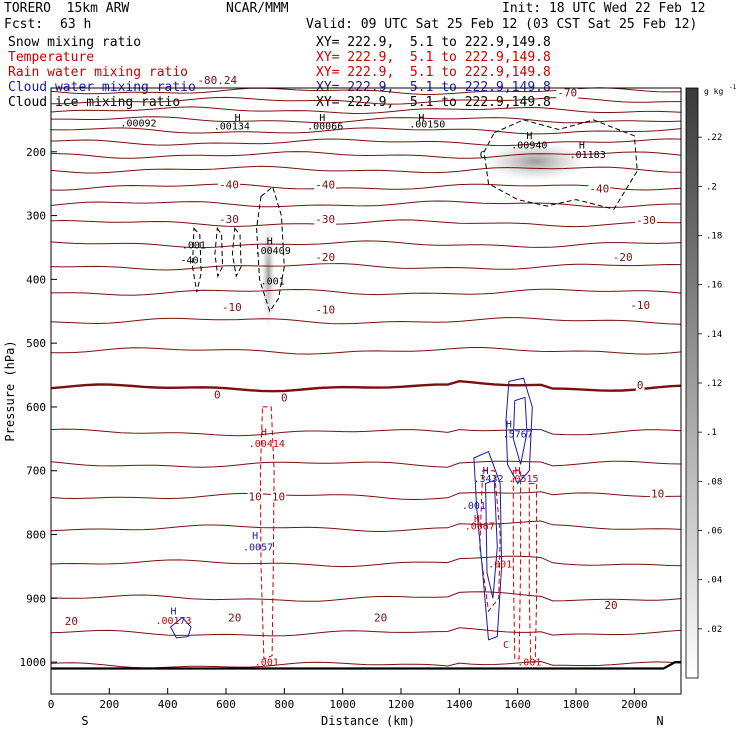 The image size is (740, 740). Describe the element at coordinates (711, 433) in the screenshot. I see `colorbar-tick-label: .1` at that location.